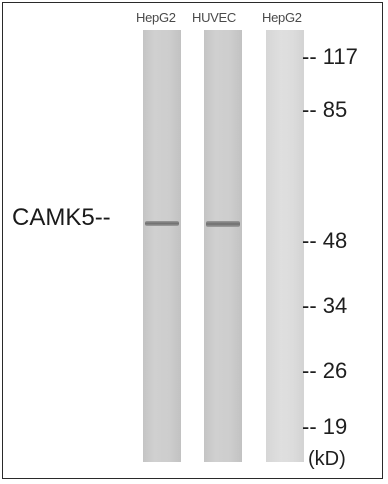 This screenshot has width=388, height=484. I want to click on lane-label-hepg2-2: HepG2, so click(282, 17).